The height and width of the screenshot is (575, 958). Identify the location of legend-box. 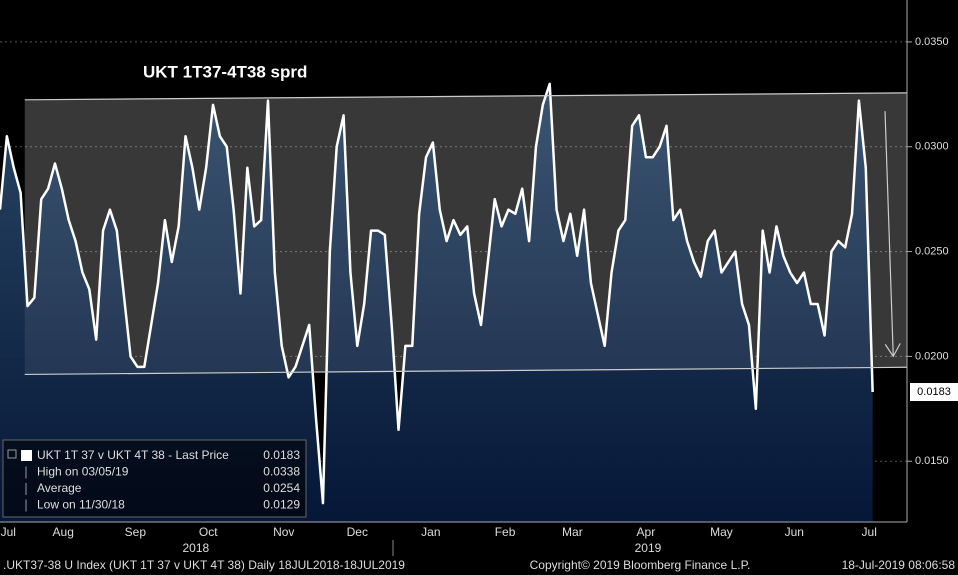
(154, 478).